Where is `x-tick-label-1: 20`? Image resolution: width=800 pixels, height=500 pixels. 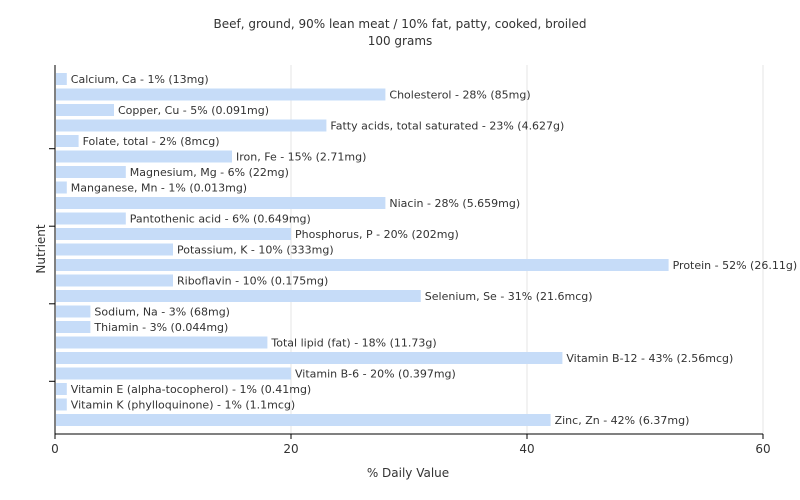
x-tick-label-1: 20 is located at coordinates (290, 449).